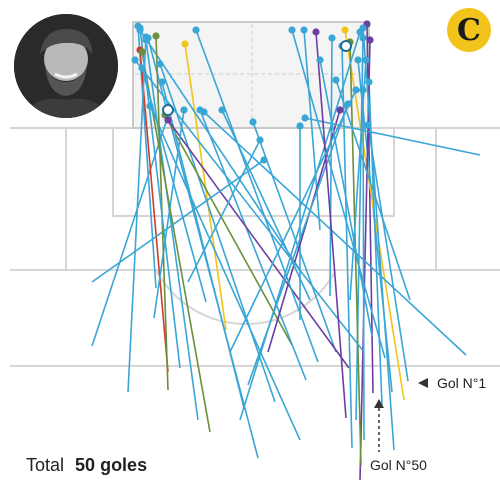 The image size is (500, 500). What do you see at coordinates (398, 465) in the screenshot?
I see `last-goal-label: Gol N°50` at bounding box center [398, 465].